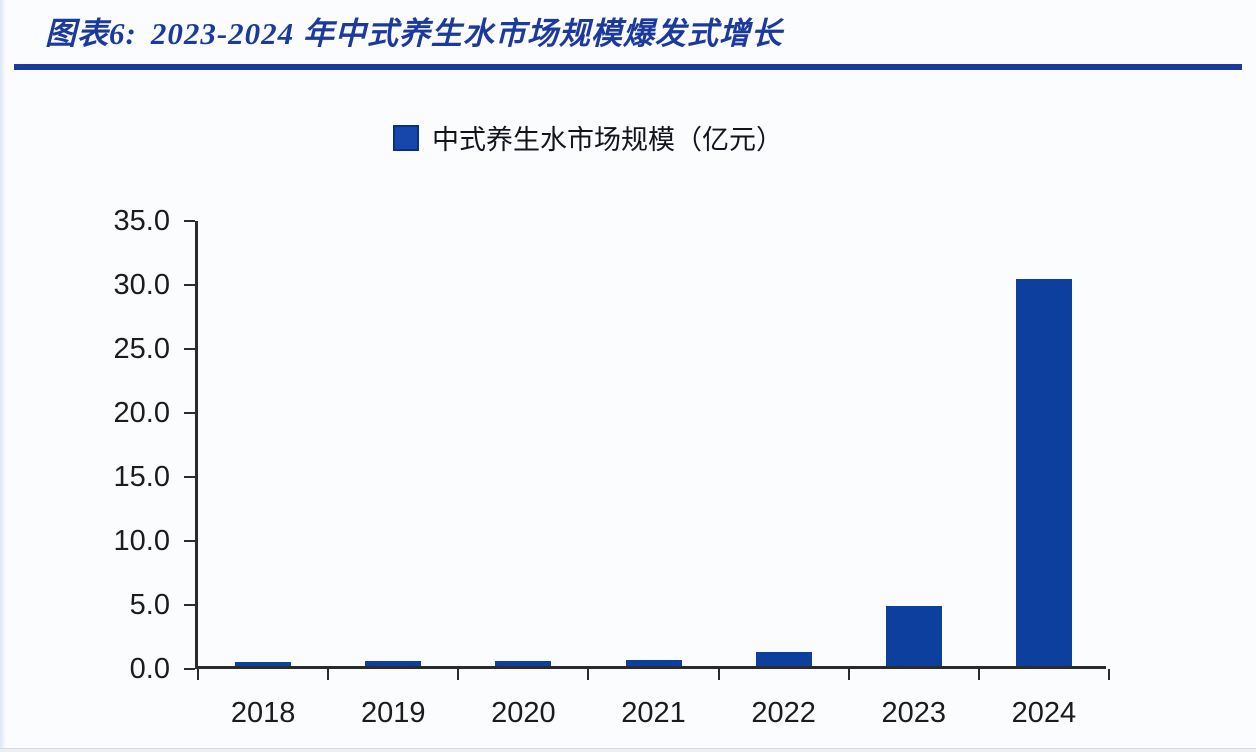 This screenshot has width=1256, height=752. What do you see at coordinates (1043, 472) in the screenshot?
I see `bar-2024` at bounding box center [1043, 472].